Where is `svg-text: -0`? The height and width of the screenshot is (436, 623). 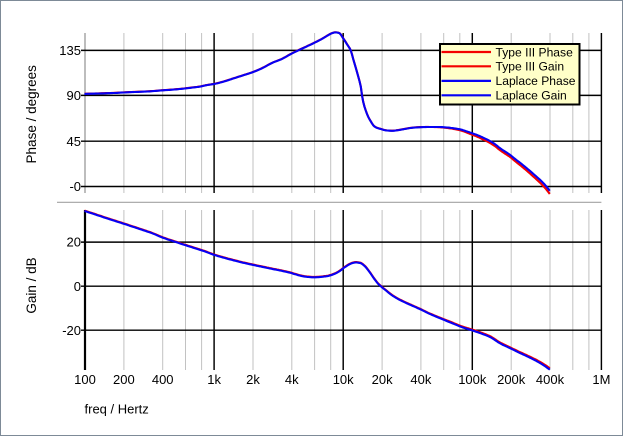 svg-text: -0 is located at coordinates (75, 186).